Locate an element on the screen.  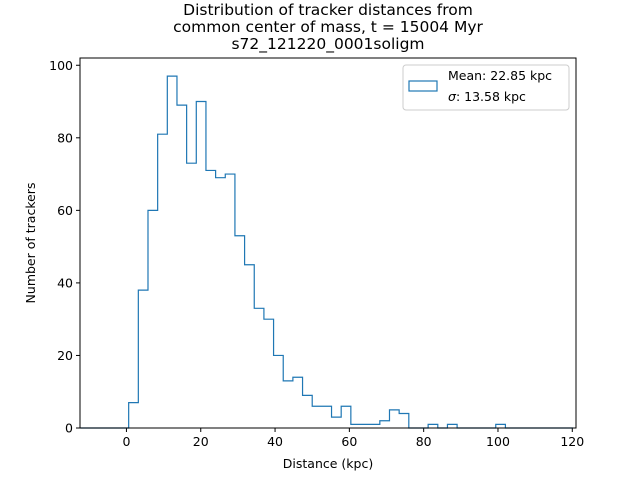
chart-title-line-1: Distribution of tracker distances from is located at coordinates (328, 10).